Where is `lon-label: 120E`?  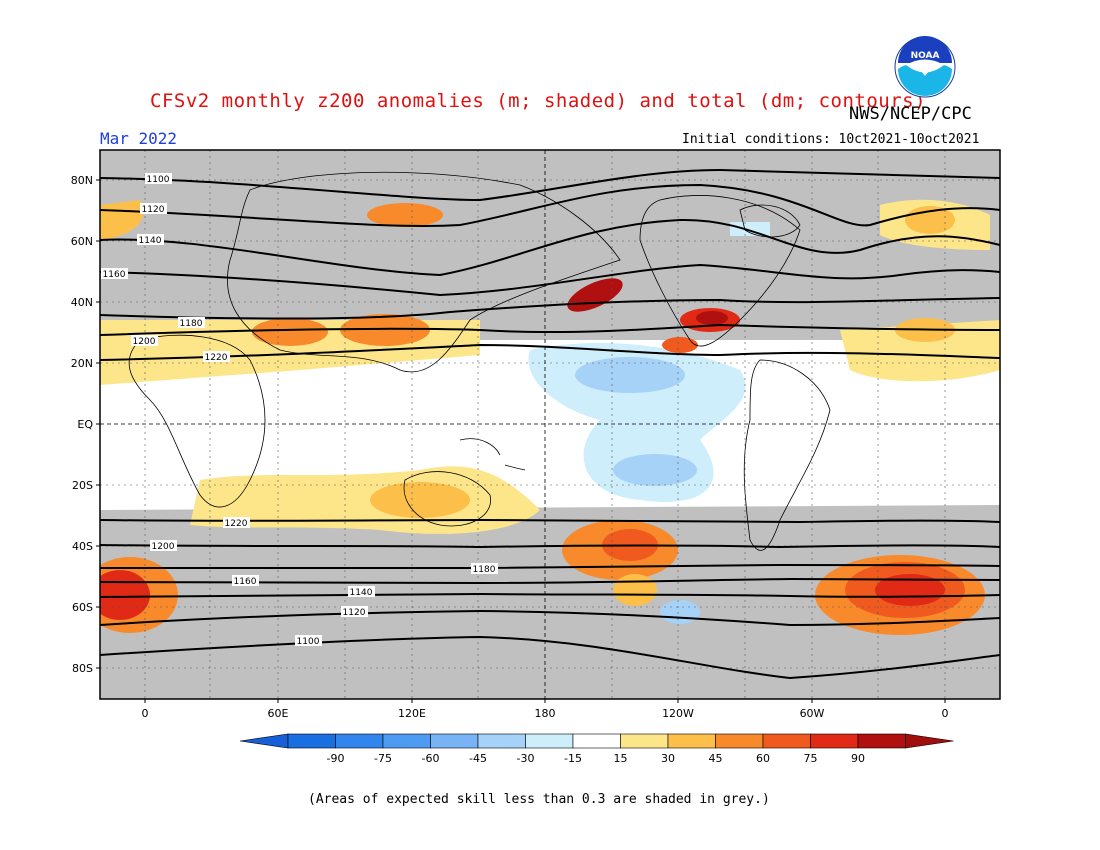
lon-label: 120E is located at coordinates (412, 713).